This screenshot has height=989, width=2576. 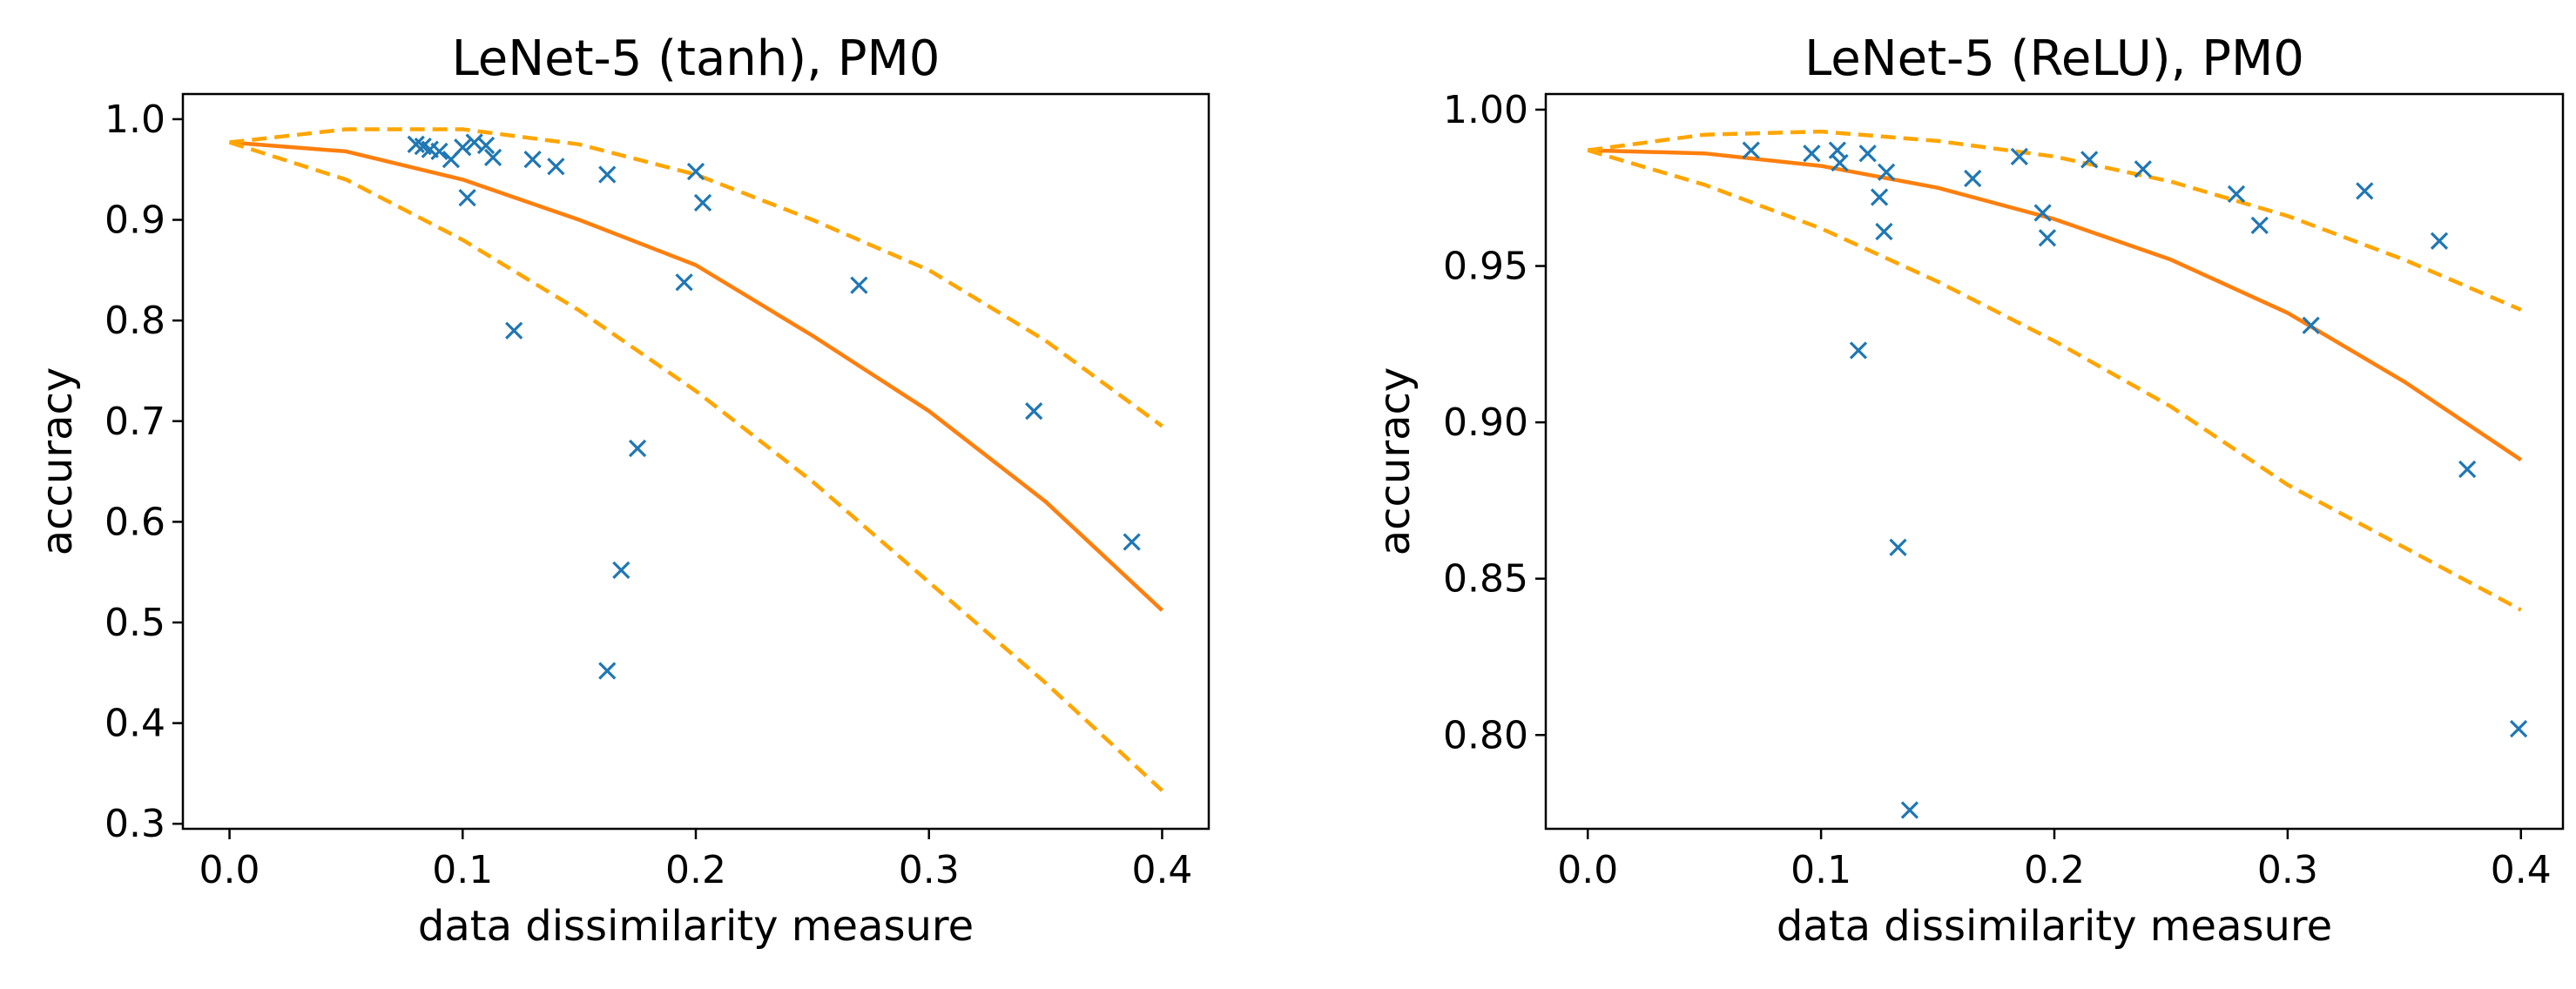 I want to click on x-axis-label-relu: data dissimilarity measure, so click(x=2054, y=926).